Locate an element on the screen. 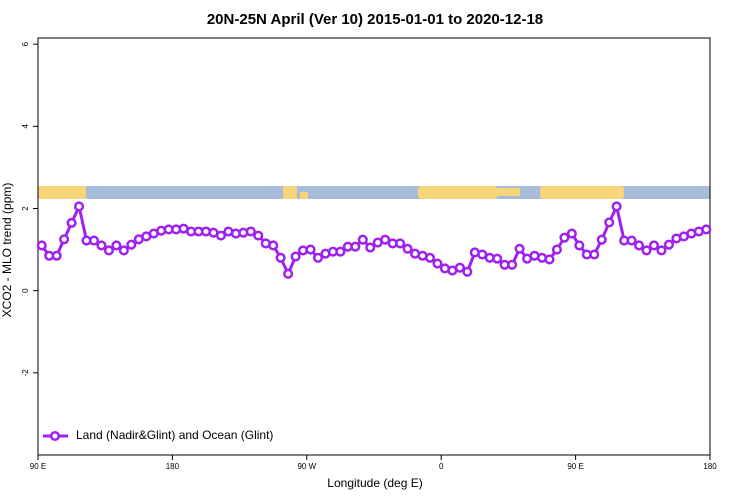 This screenshot has height=500, width=750. y-tick-label: 2 is located at coordinates (25, 208).